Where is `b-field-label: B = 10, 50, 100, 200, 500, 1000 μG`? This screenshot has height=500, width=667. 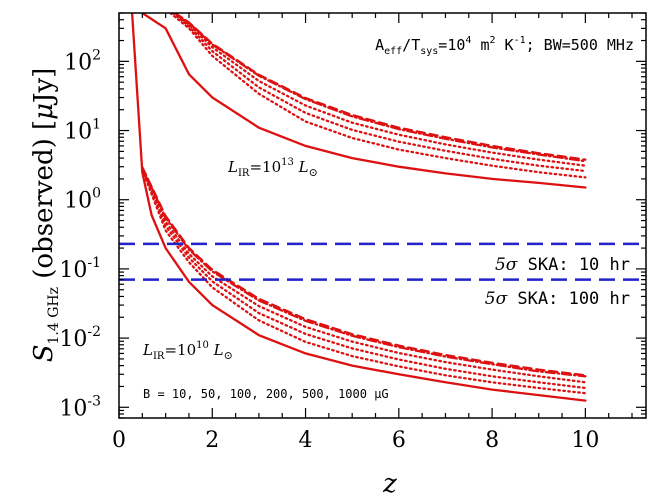
b-field-label: B = 10, 50, 100, 200, 500, 1000 μG is located at coordinates (266, 394).